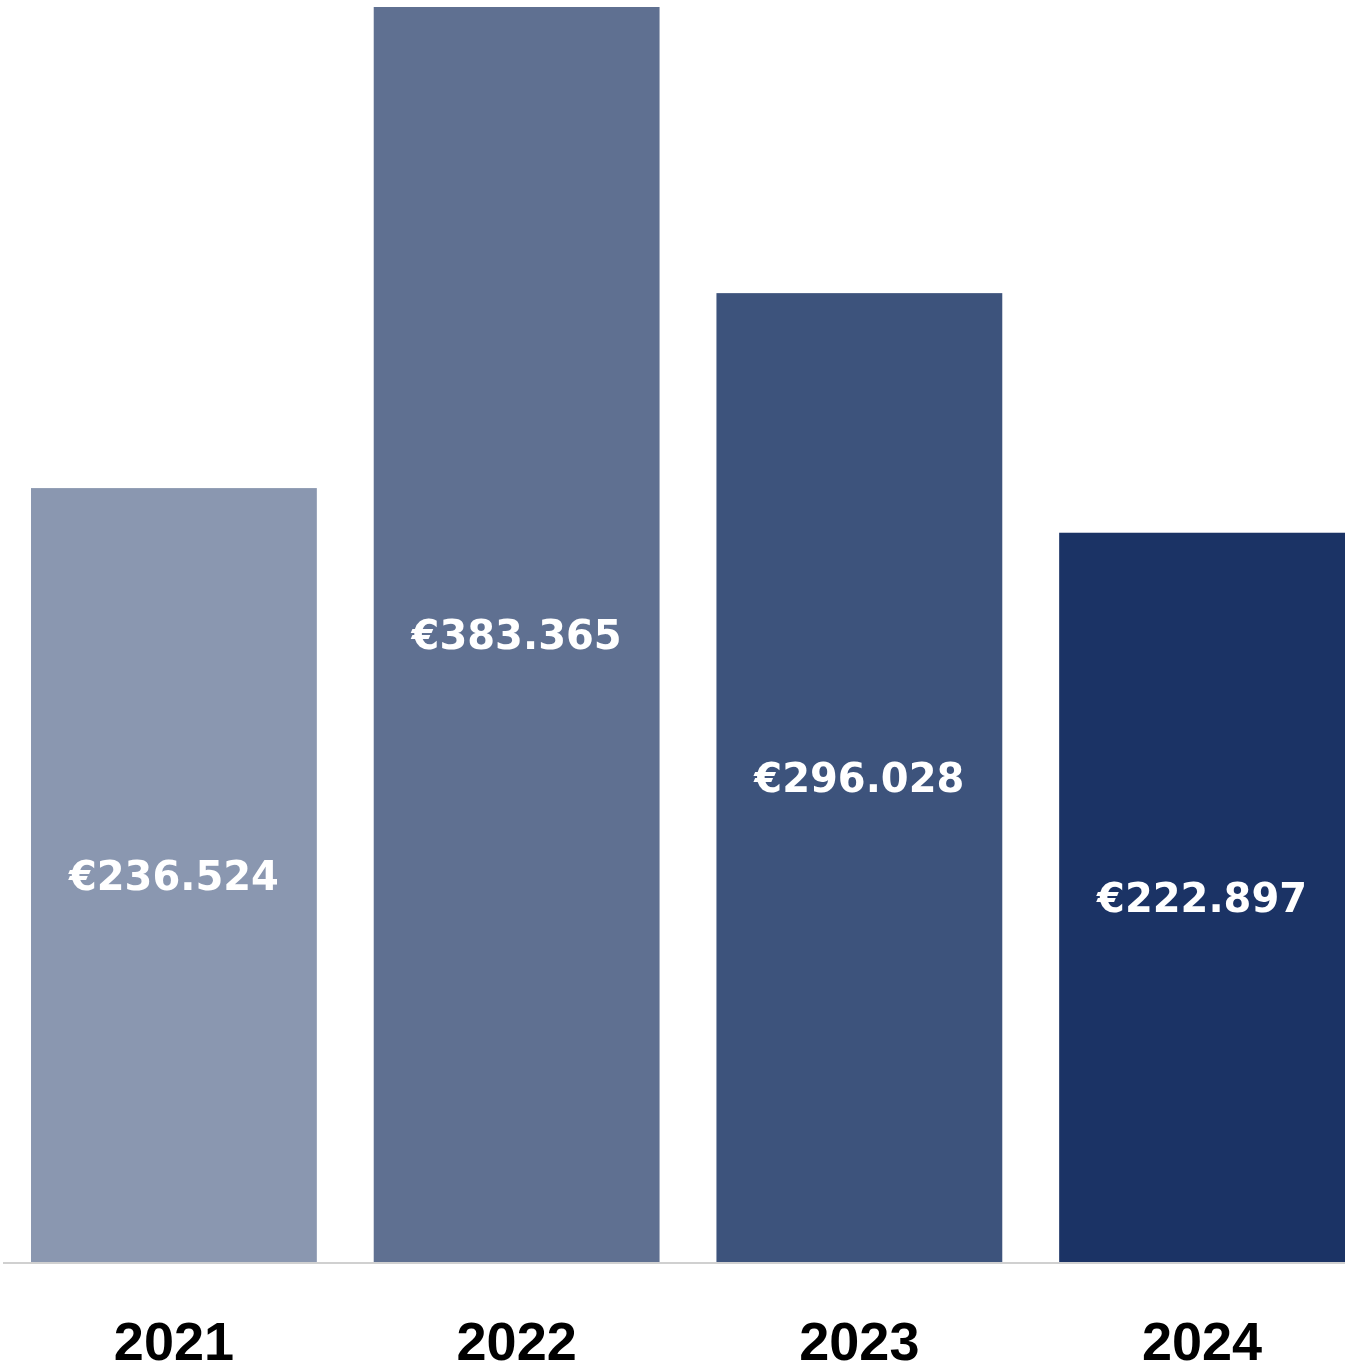 The width and height of the screenshot is (1345, 1372). Describe the element at coordinates (516, 1341) in the screenshot. I see `x-tick-label: 2022` at that location.